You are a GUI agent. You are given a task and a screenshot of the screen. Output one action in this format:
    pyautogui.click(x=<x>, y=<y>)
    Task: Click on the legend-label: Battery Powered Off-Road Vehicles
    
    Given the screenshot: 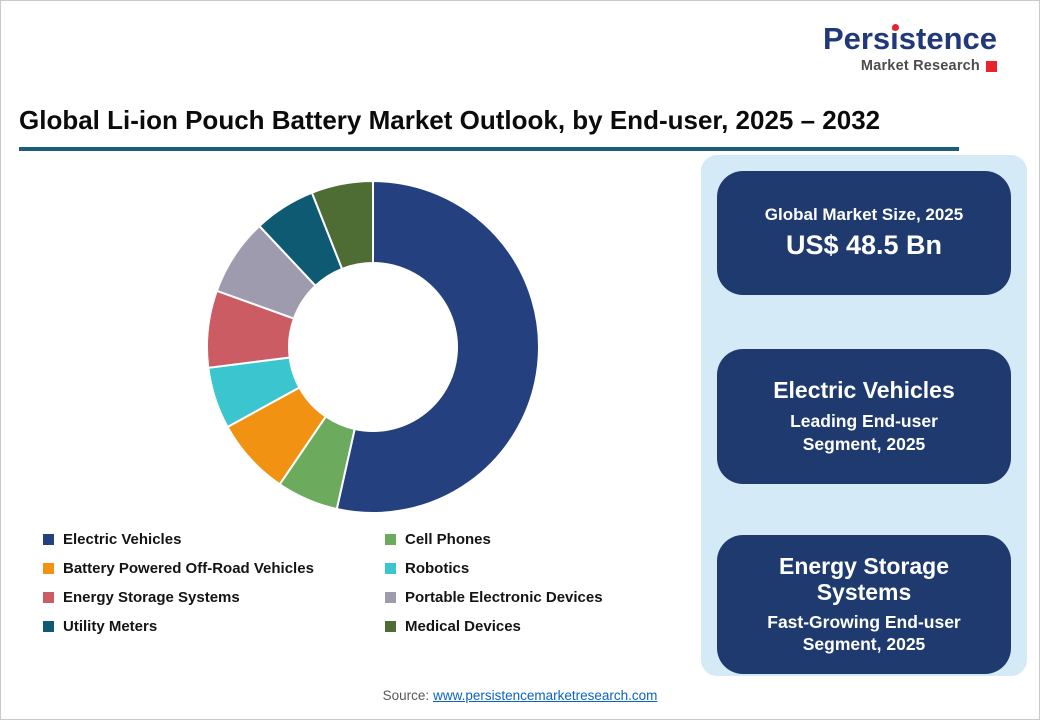 What is the action you would take?
    pyautogui.click(x=188, y=568)
    